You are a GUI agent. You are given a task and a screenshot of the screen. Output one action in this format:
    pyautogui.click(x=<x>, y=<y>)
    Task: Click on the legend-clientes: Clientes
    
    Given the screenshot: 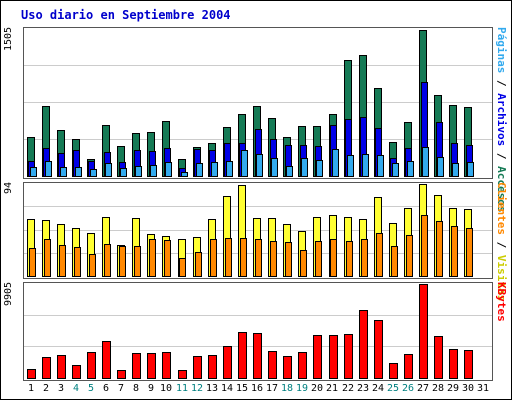 What is the action you would take?
    pyautogui.click(x=501, y=208)
    